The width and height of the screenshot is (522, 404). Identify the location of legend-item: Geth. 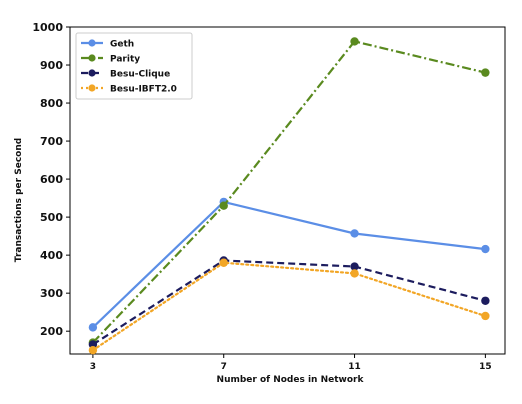
(107, 44).